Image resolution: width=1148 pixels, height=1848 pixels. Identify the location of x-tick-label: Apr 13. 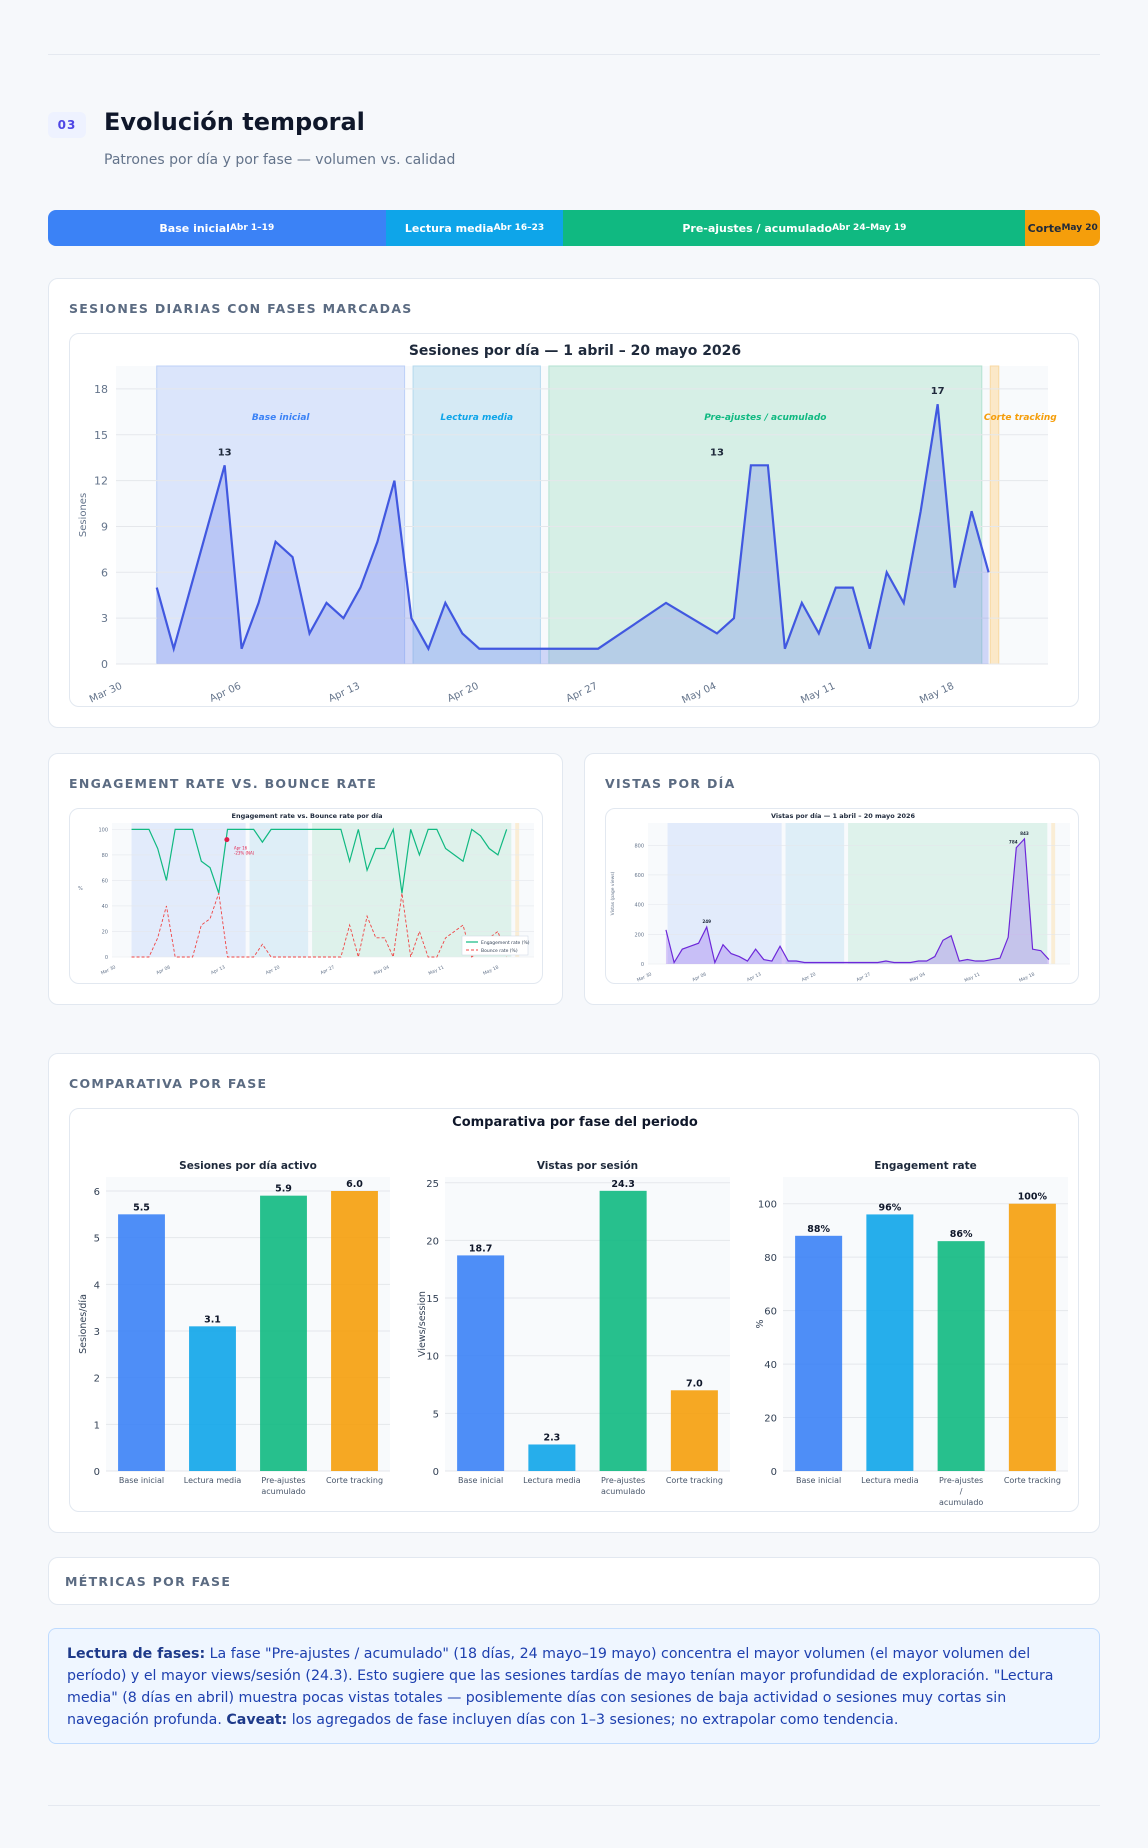
(344, 693).